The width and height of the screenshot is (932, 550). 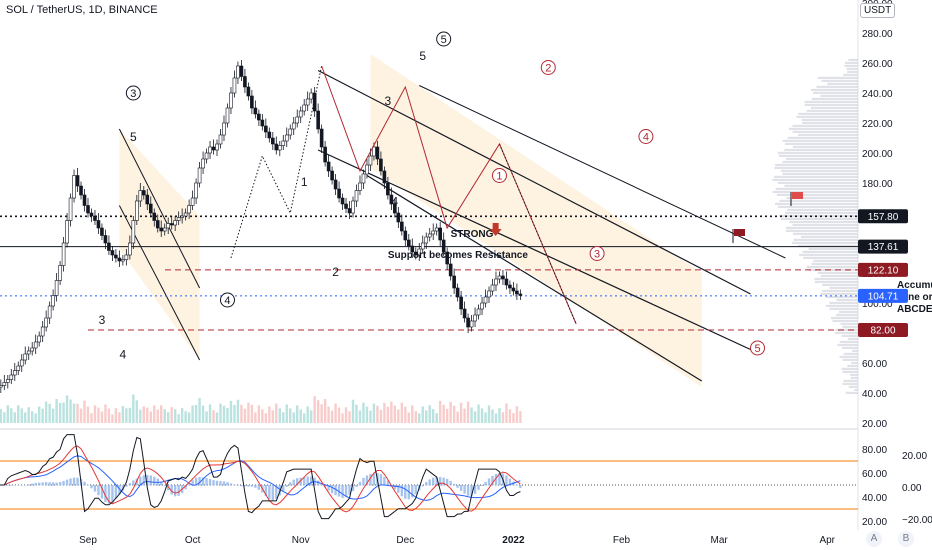 What do you see at coordinates (874, 539) in the screenshot?
I see `auto-scale-button: A` at bounding box center [874, 539].